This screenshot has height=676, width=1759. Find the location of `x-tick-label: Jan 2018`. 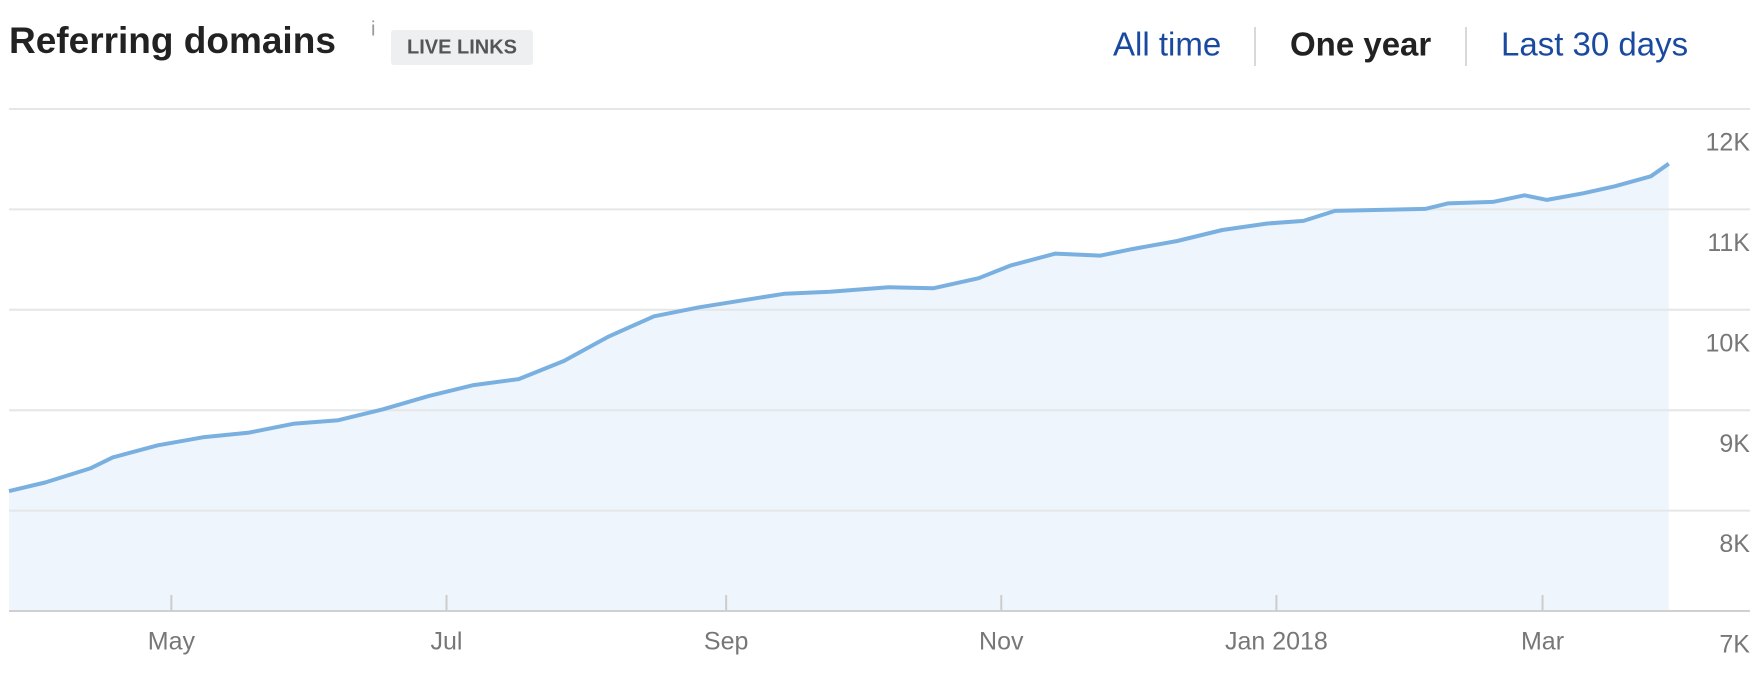

x-tick-label: Jan 2018 is located at coordinates (1276, 642).